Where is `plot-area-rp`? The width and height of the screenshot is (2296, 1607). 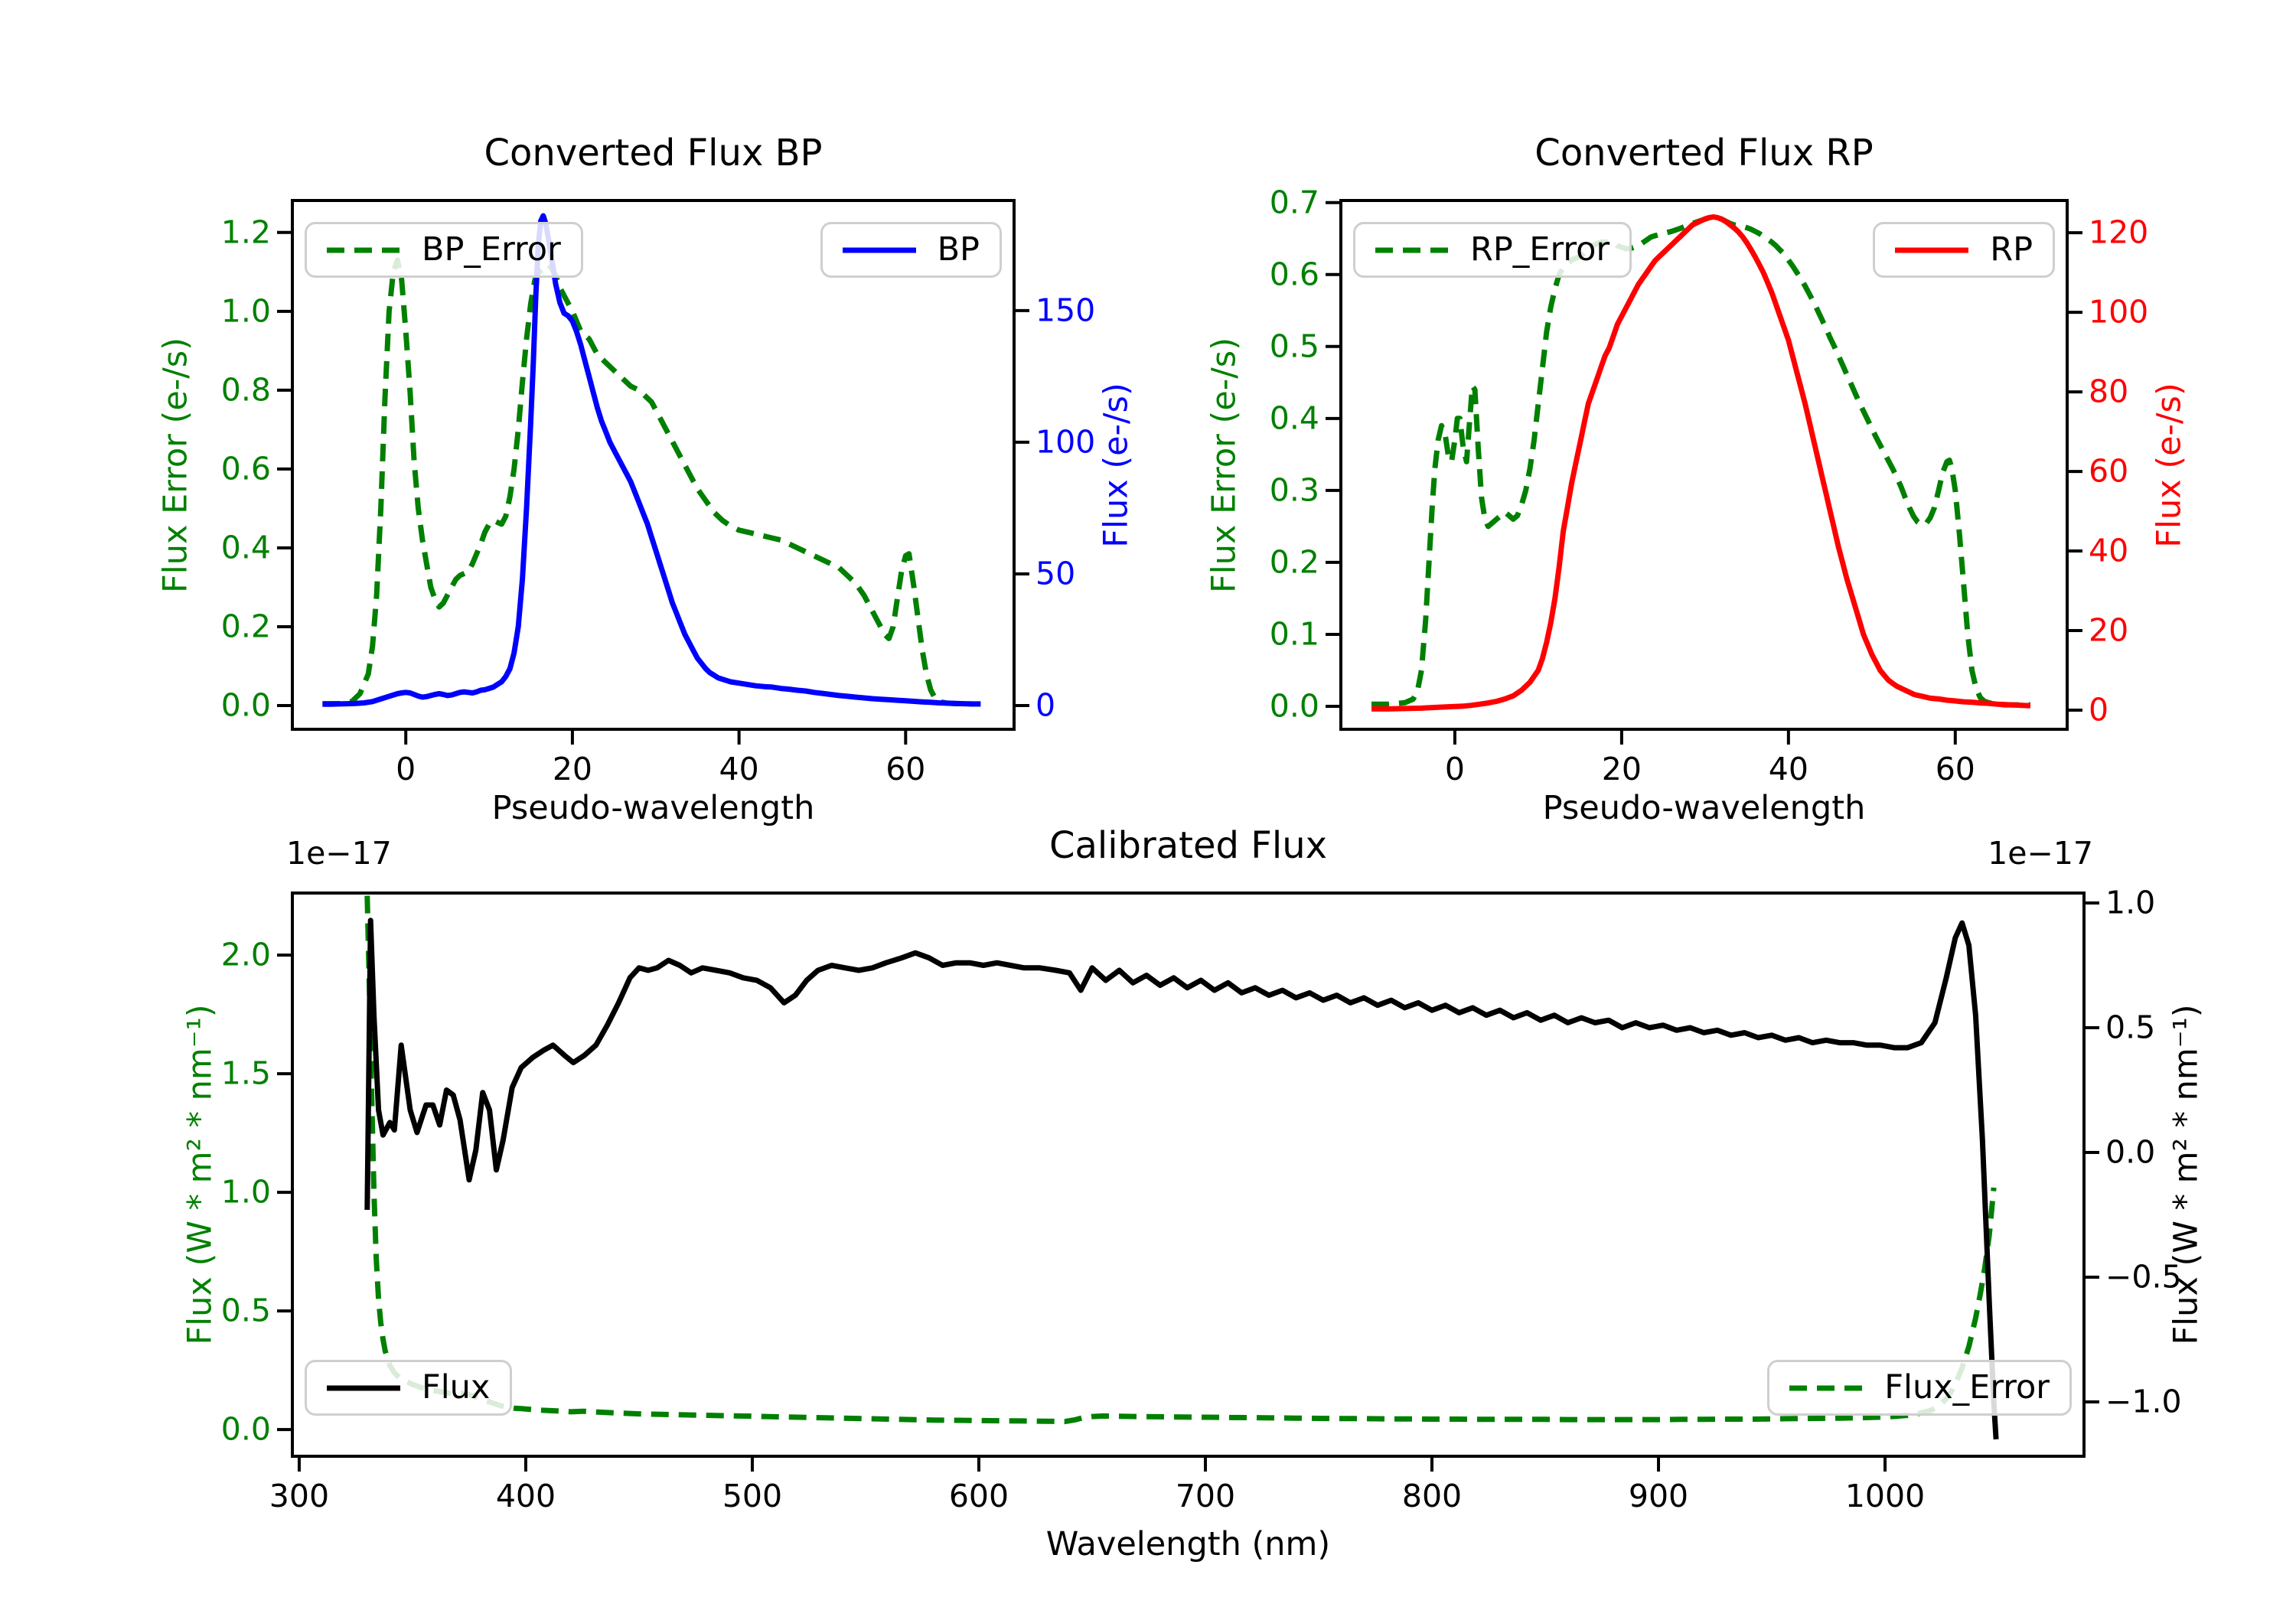 plot-area-rp is located at coordinates (1704, 472).